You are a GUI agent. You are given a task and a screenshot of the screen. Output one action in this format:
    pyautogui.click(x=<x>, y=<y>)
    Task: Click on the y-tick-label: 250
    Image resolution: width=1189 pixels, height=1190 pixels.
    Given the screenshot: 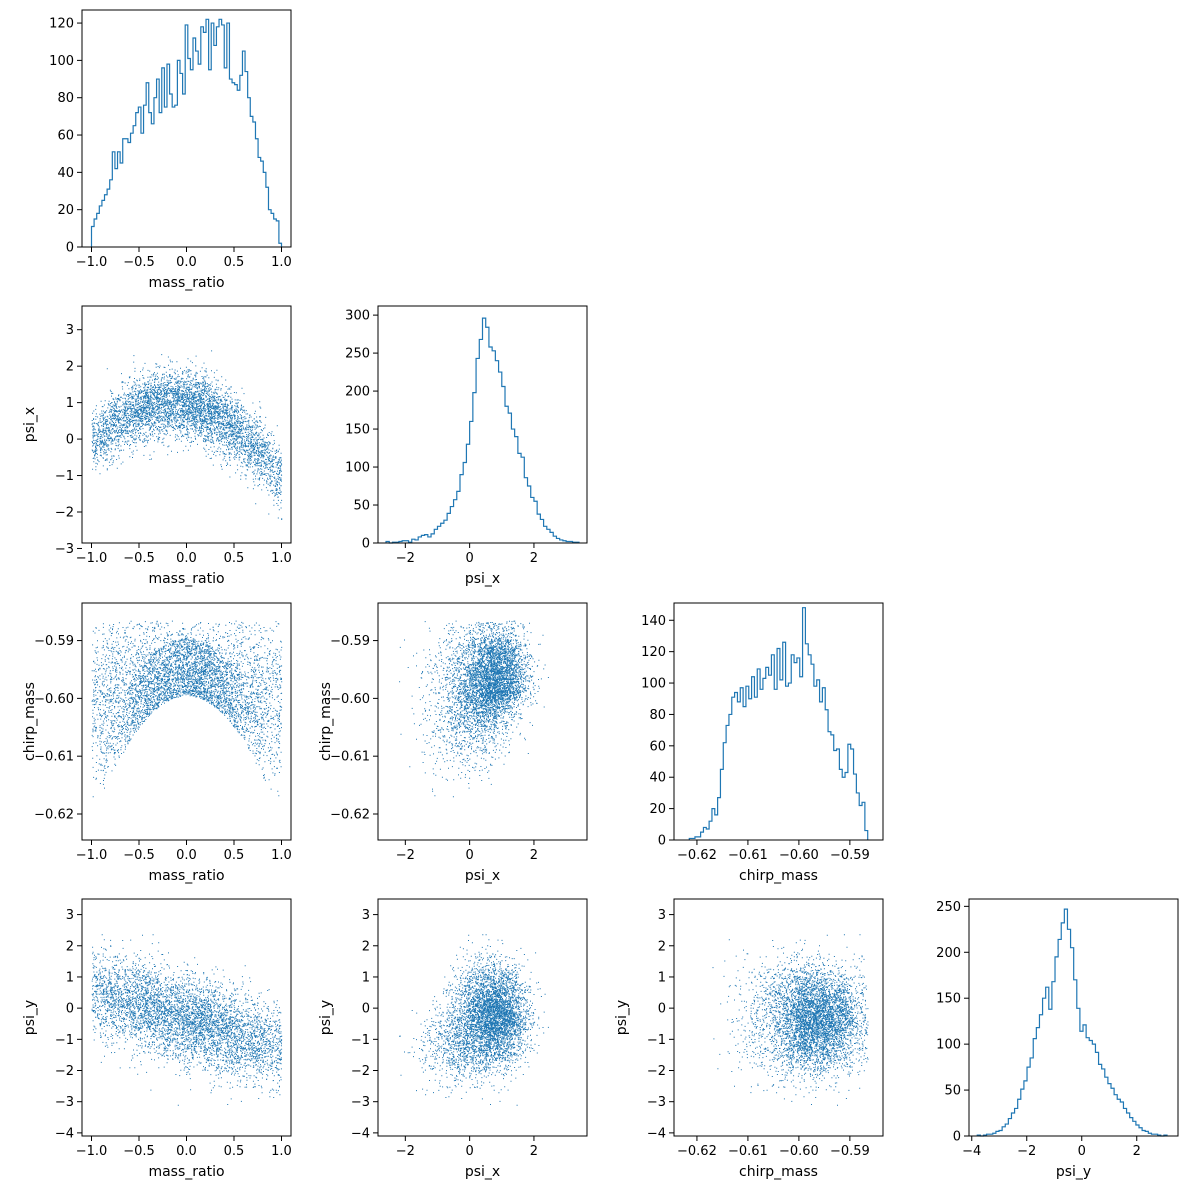 What is the action you would take?
    pyautogui.click(x=948, y=907)
    